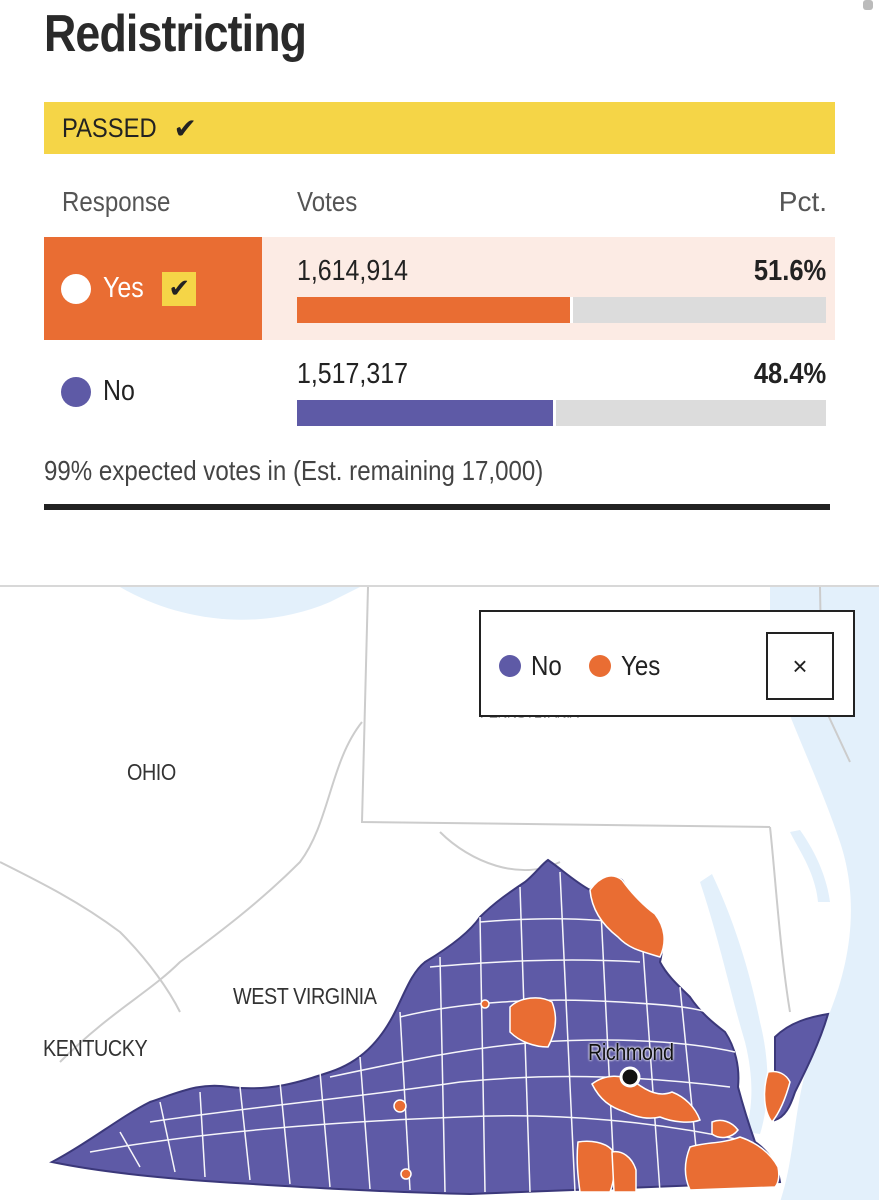 The image size is (879, 1200). I want to click on legend-item-no: No, so click(533, 666).